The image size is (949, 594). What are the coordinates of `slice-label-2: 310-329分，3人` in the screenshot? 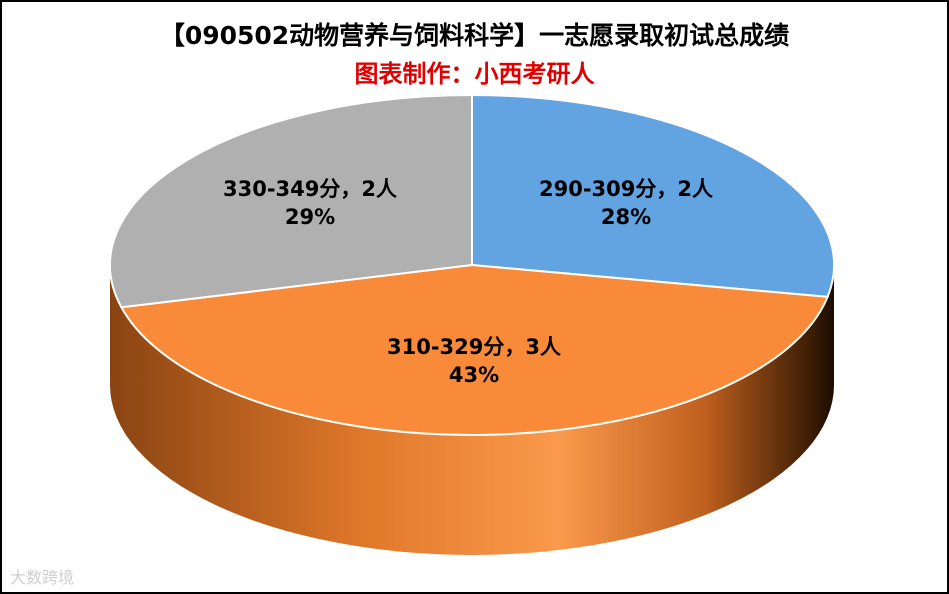 It's located at (474, 347).